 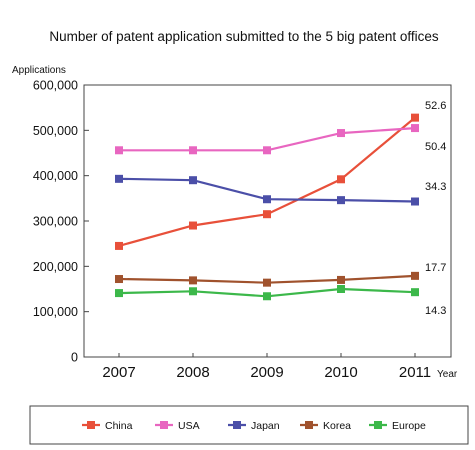 I want to click on y-tick-label: 200,000, so click(x=55, y=267).